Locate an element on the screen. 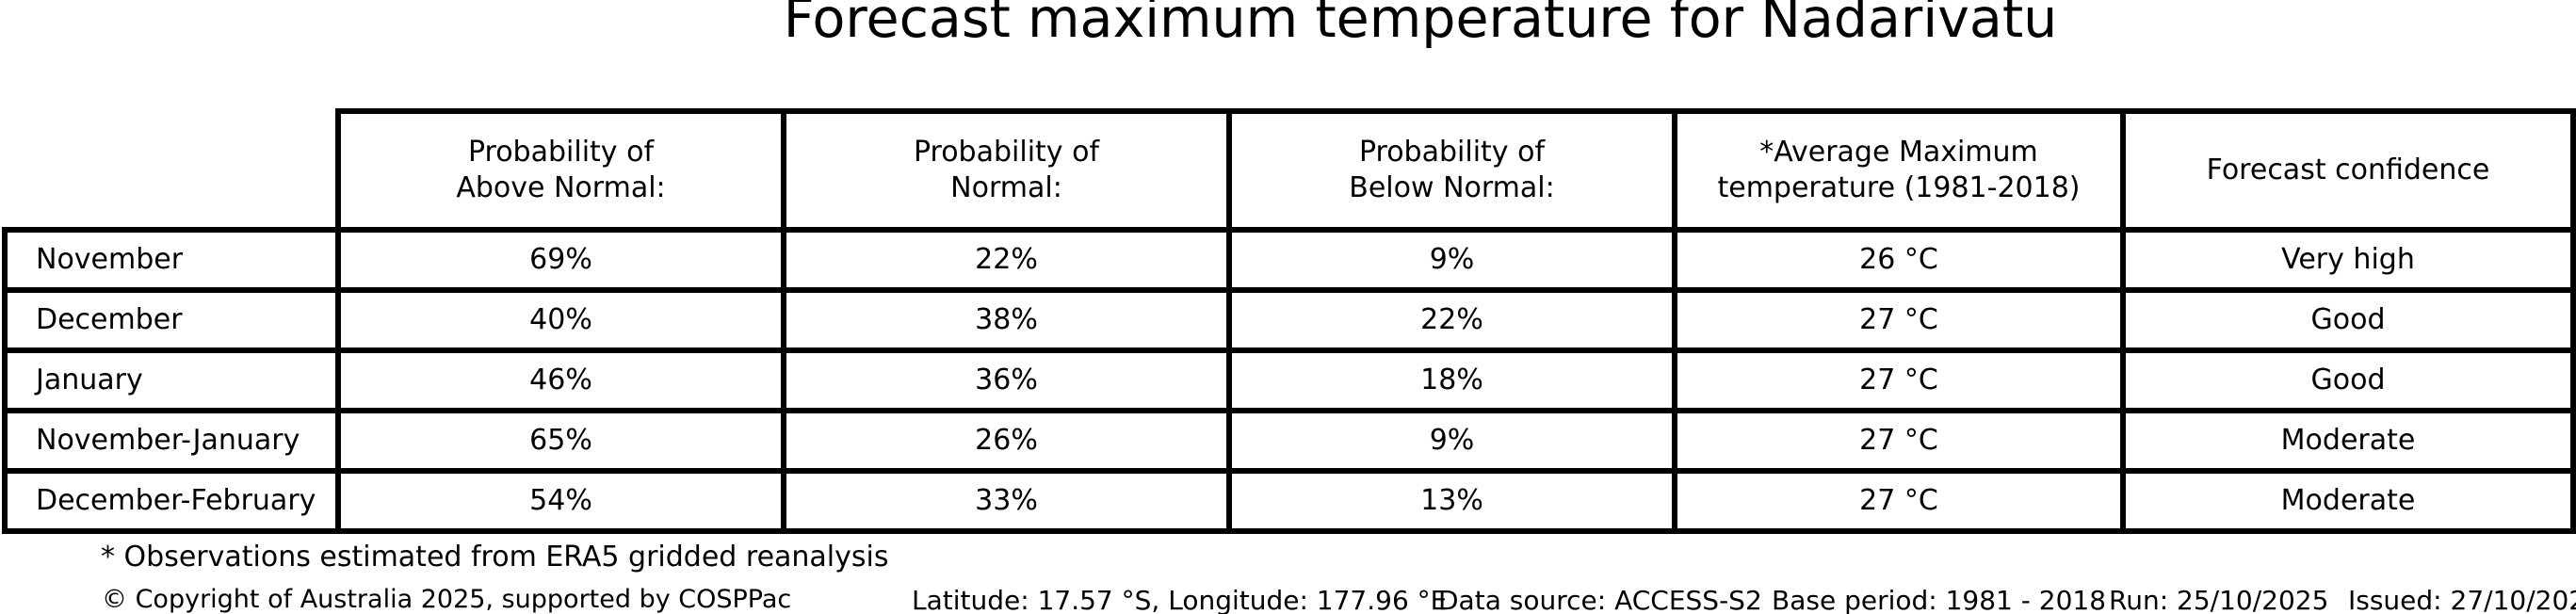 Image resolution: width=2576 pixels, height=614 pixels. normal-cell: 38% is located at coordinates (1006, 320).